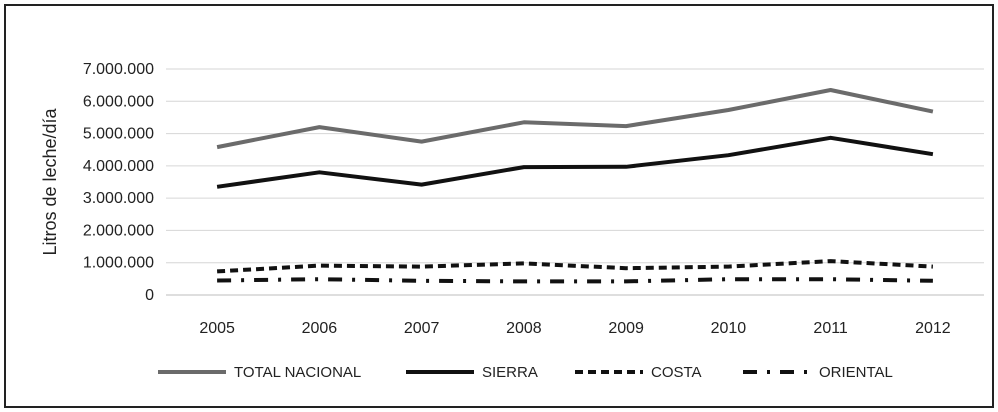  What do you see at coordinates (118, 230) in the screenshot?
I see `y-tick-label: 2.000.000` at bounding box center [118, 230].